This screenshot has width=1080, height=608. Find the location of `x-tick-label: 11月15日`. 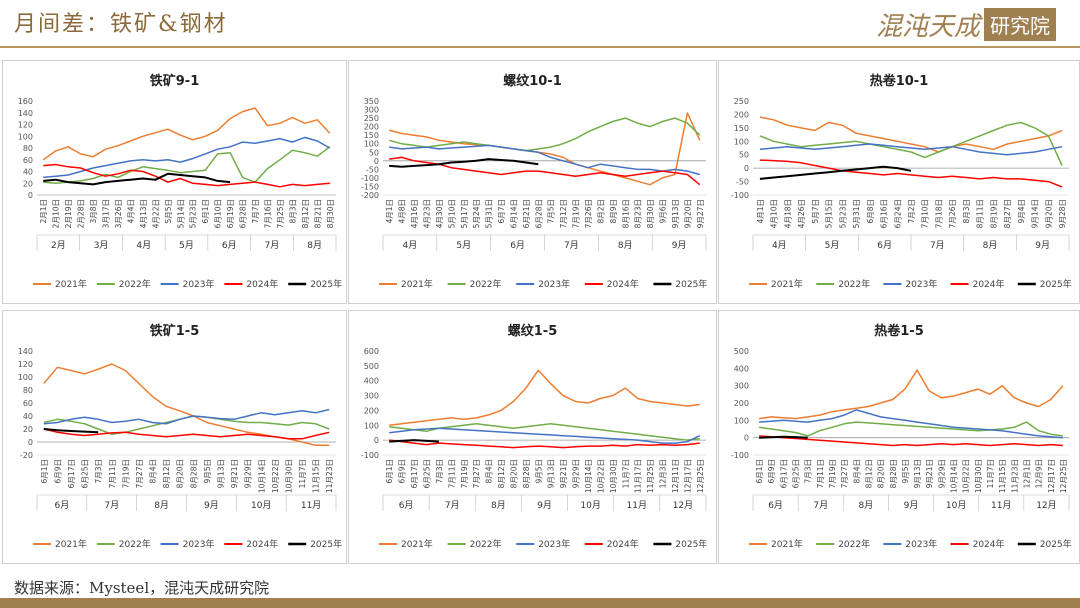

x-tick-label: 11月15日 is located at coordinates (316, 476).